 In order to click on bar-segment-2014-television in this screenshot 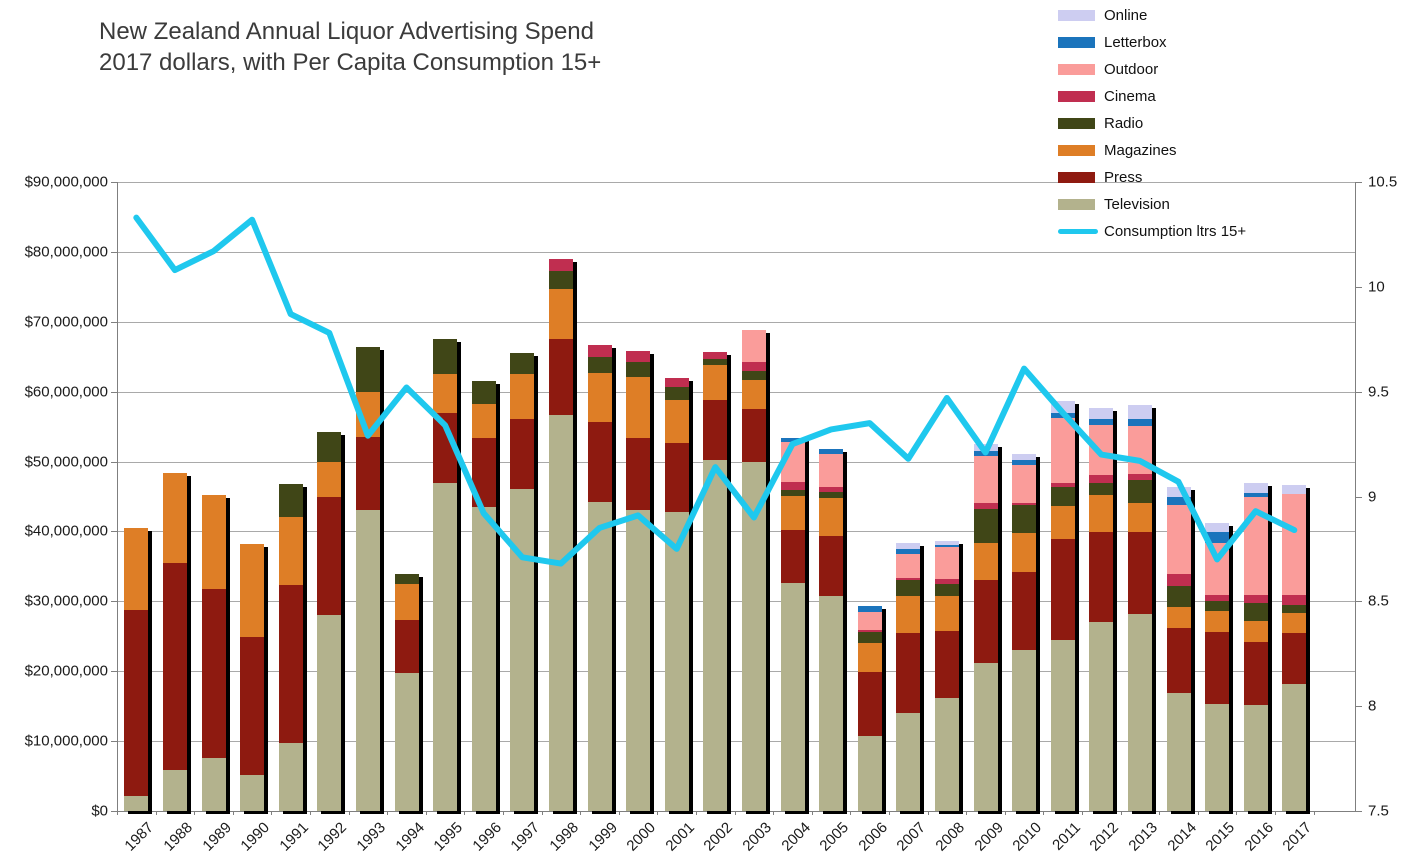, I will do `click(1178, 751)`.